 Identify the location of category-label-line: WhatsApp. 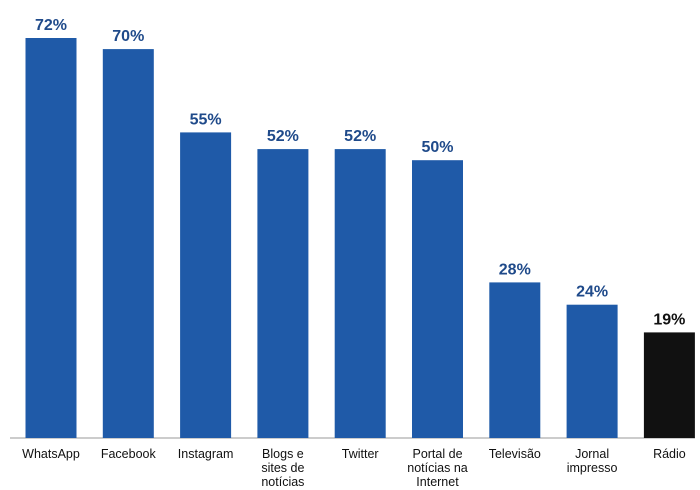
(51, 454).